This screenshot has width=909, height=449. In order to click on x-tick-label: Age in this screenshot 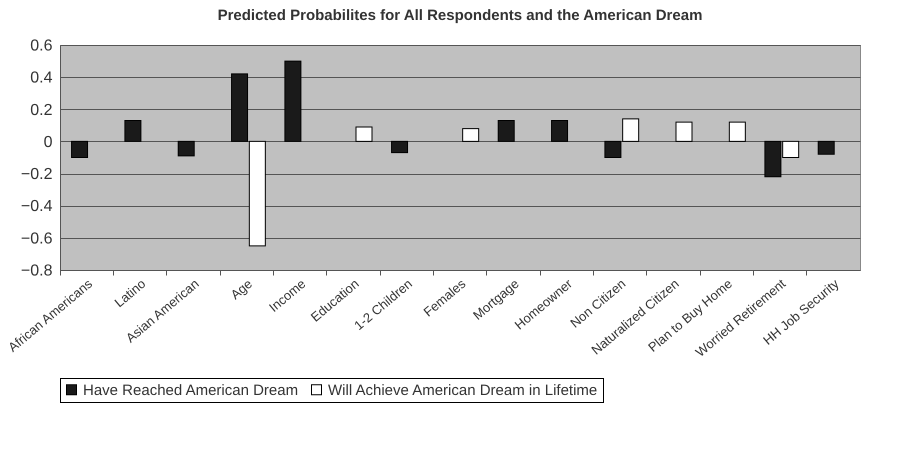, I will do `click(242, 289)`.